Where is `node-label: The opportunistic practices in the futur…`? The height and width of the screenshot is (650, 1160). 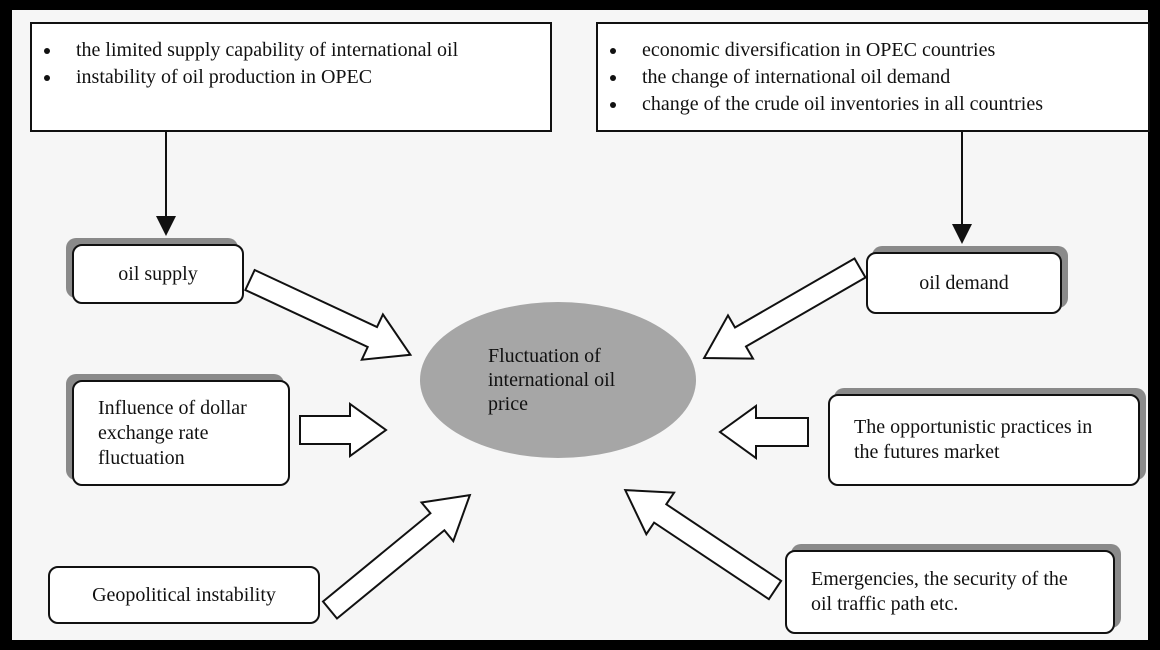 node-label: The opportunistic practices in the futur… is located at coordinates (973, 439).